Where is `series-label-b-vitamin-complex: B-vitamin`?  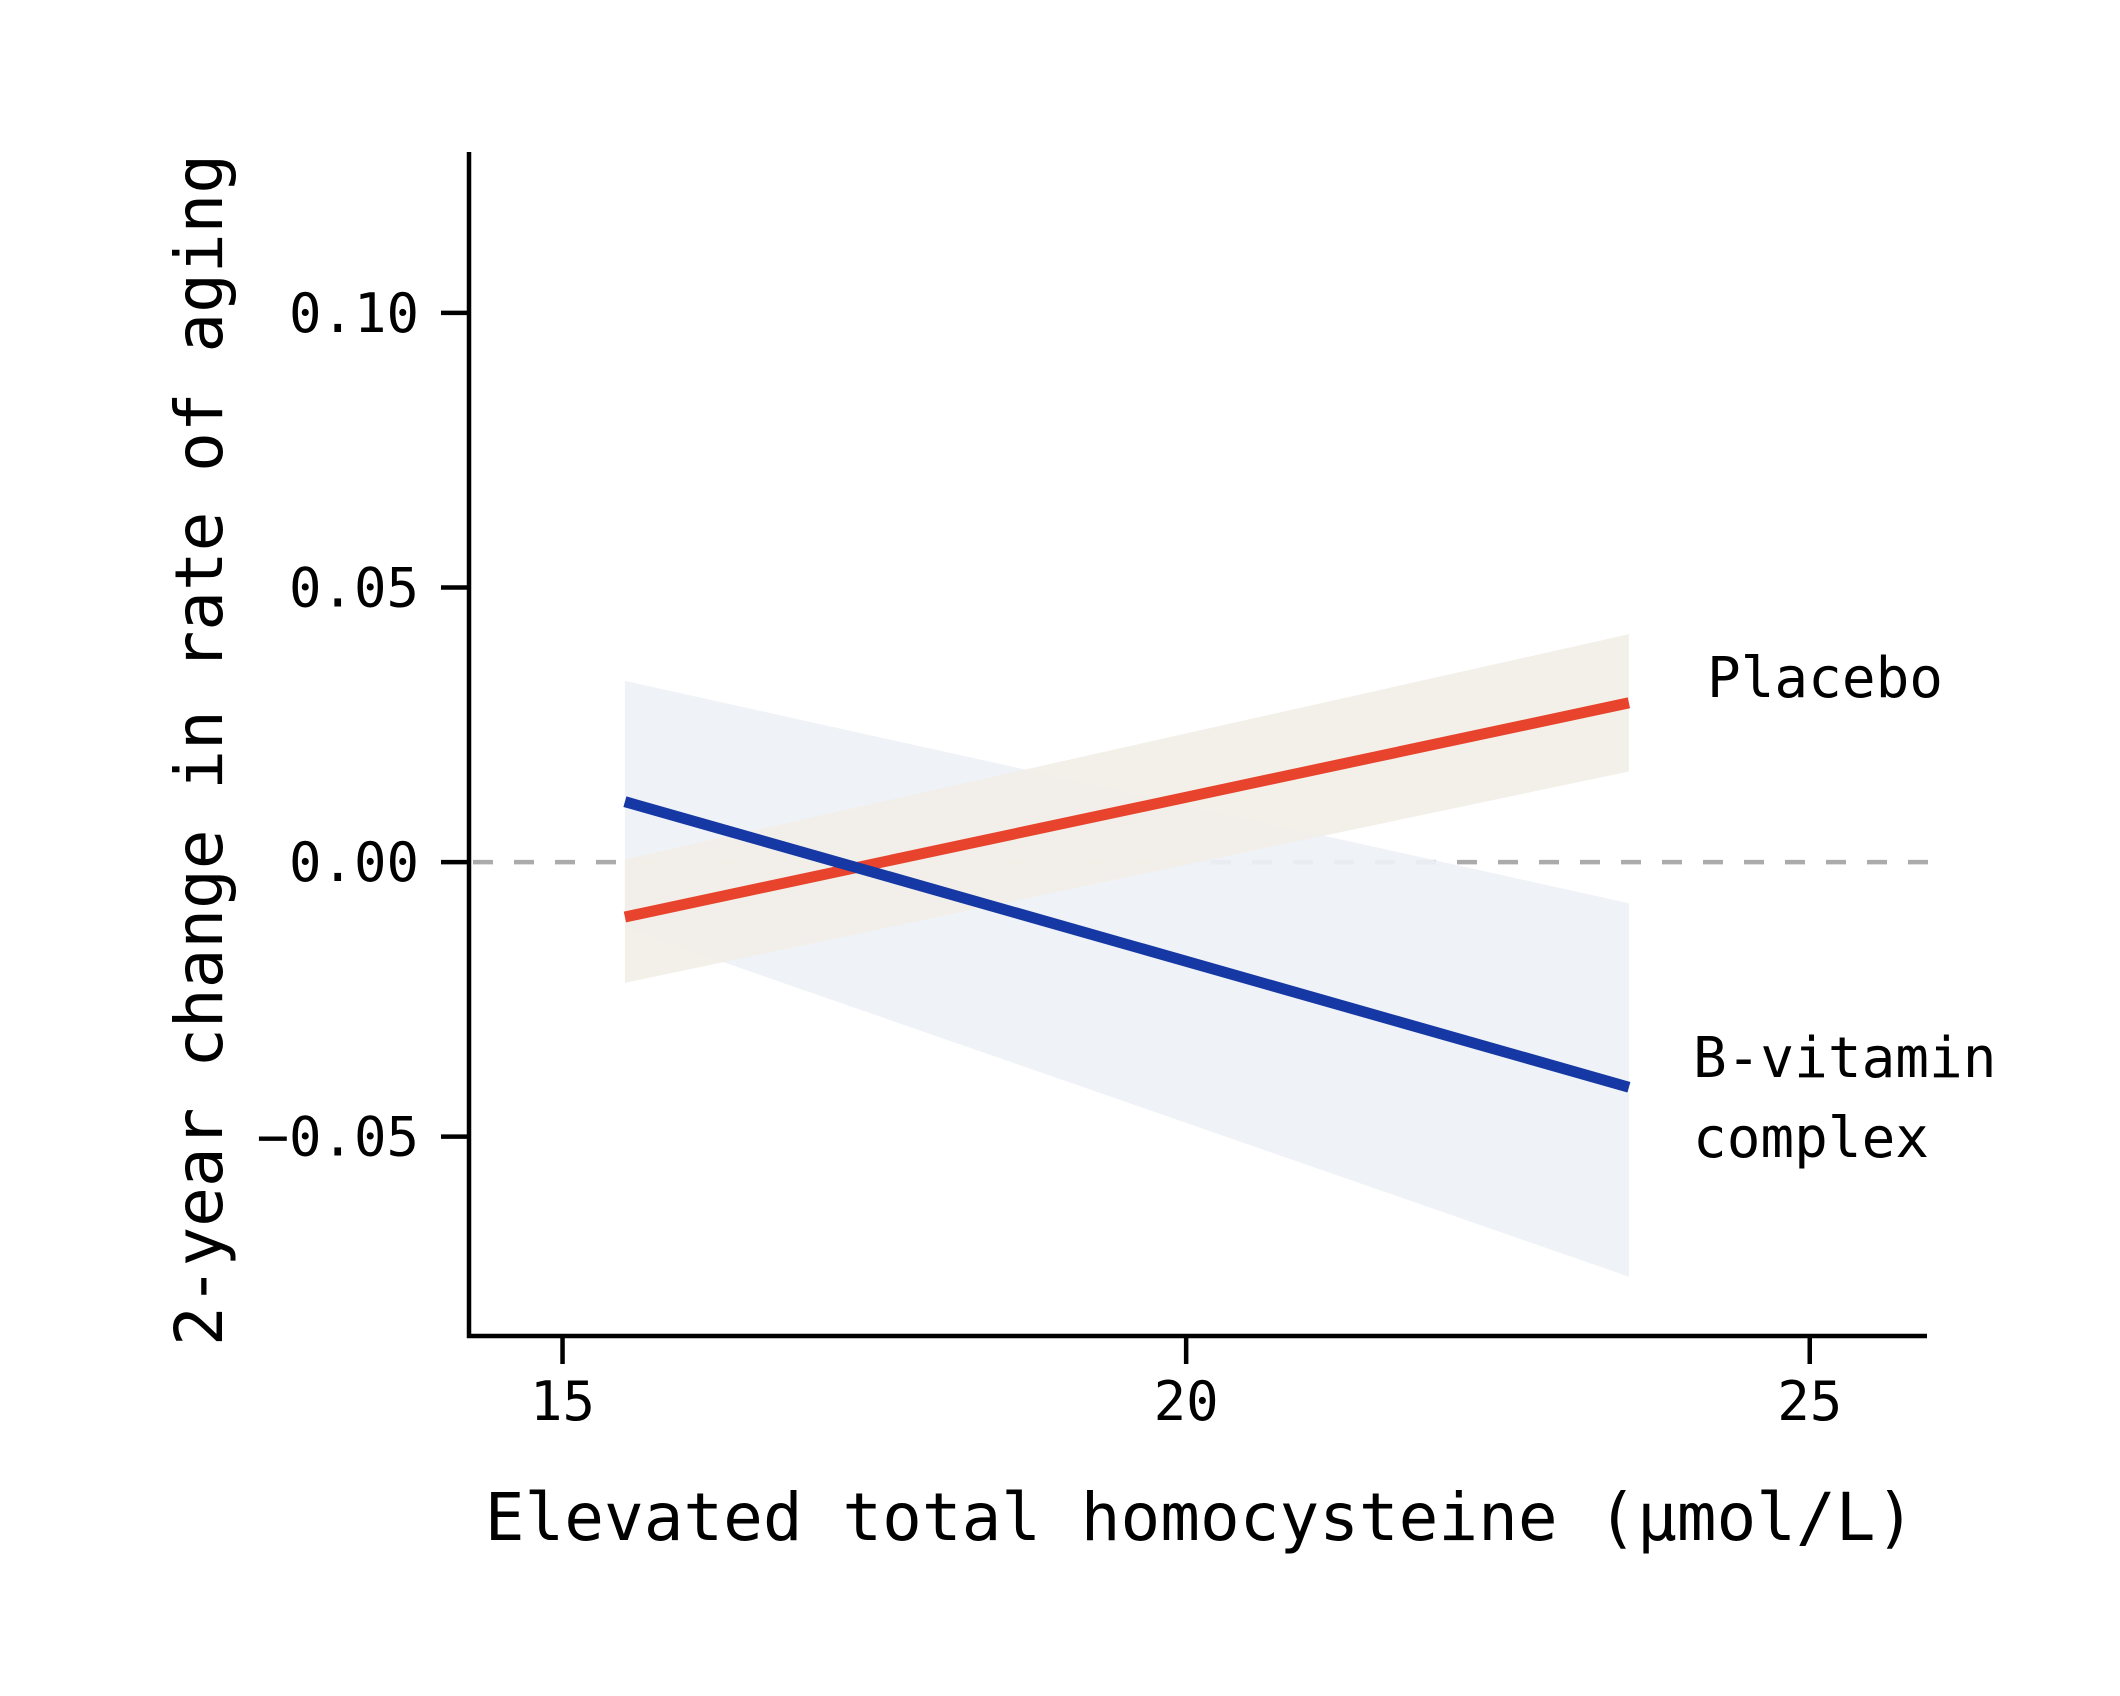
series-label-b-vitamin-complex: B-vitamin is located at coordinates (1844, 1058).